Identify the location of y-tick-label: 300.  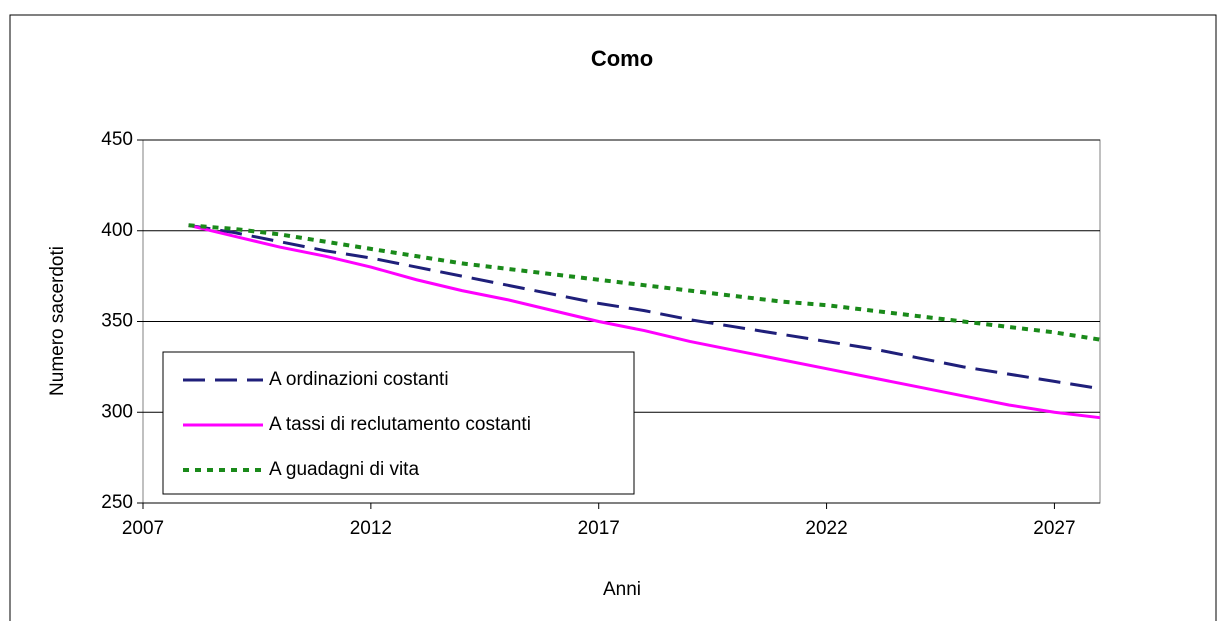
(117, 411).